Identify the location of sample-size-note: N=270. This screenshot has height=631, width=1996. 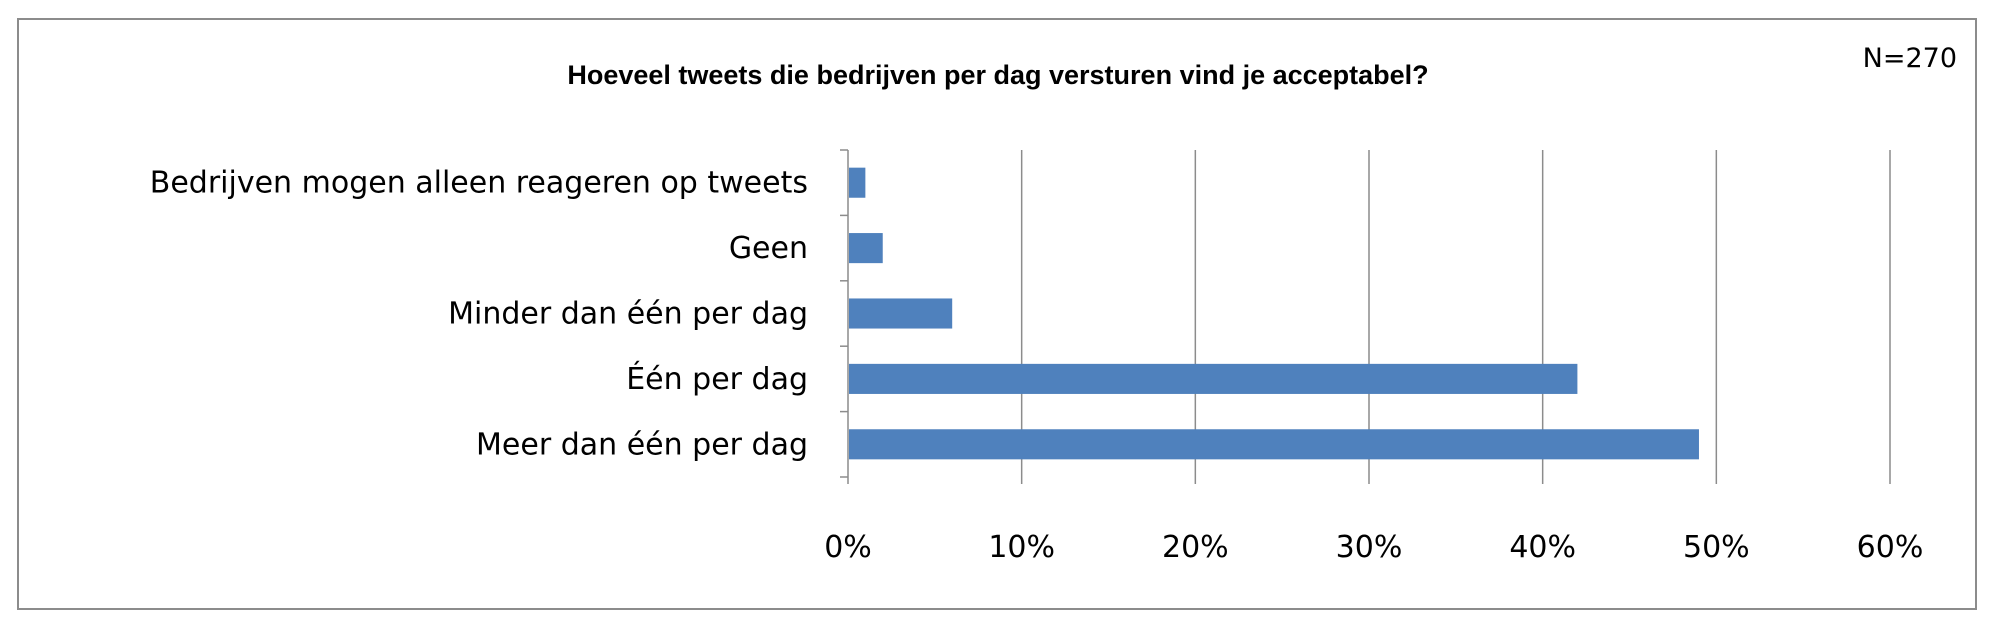
(1910, 58).